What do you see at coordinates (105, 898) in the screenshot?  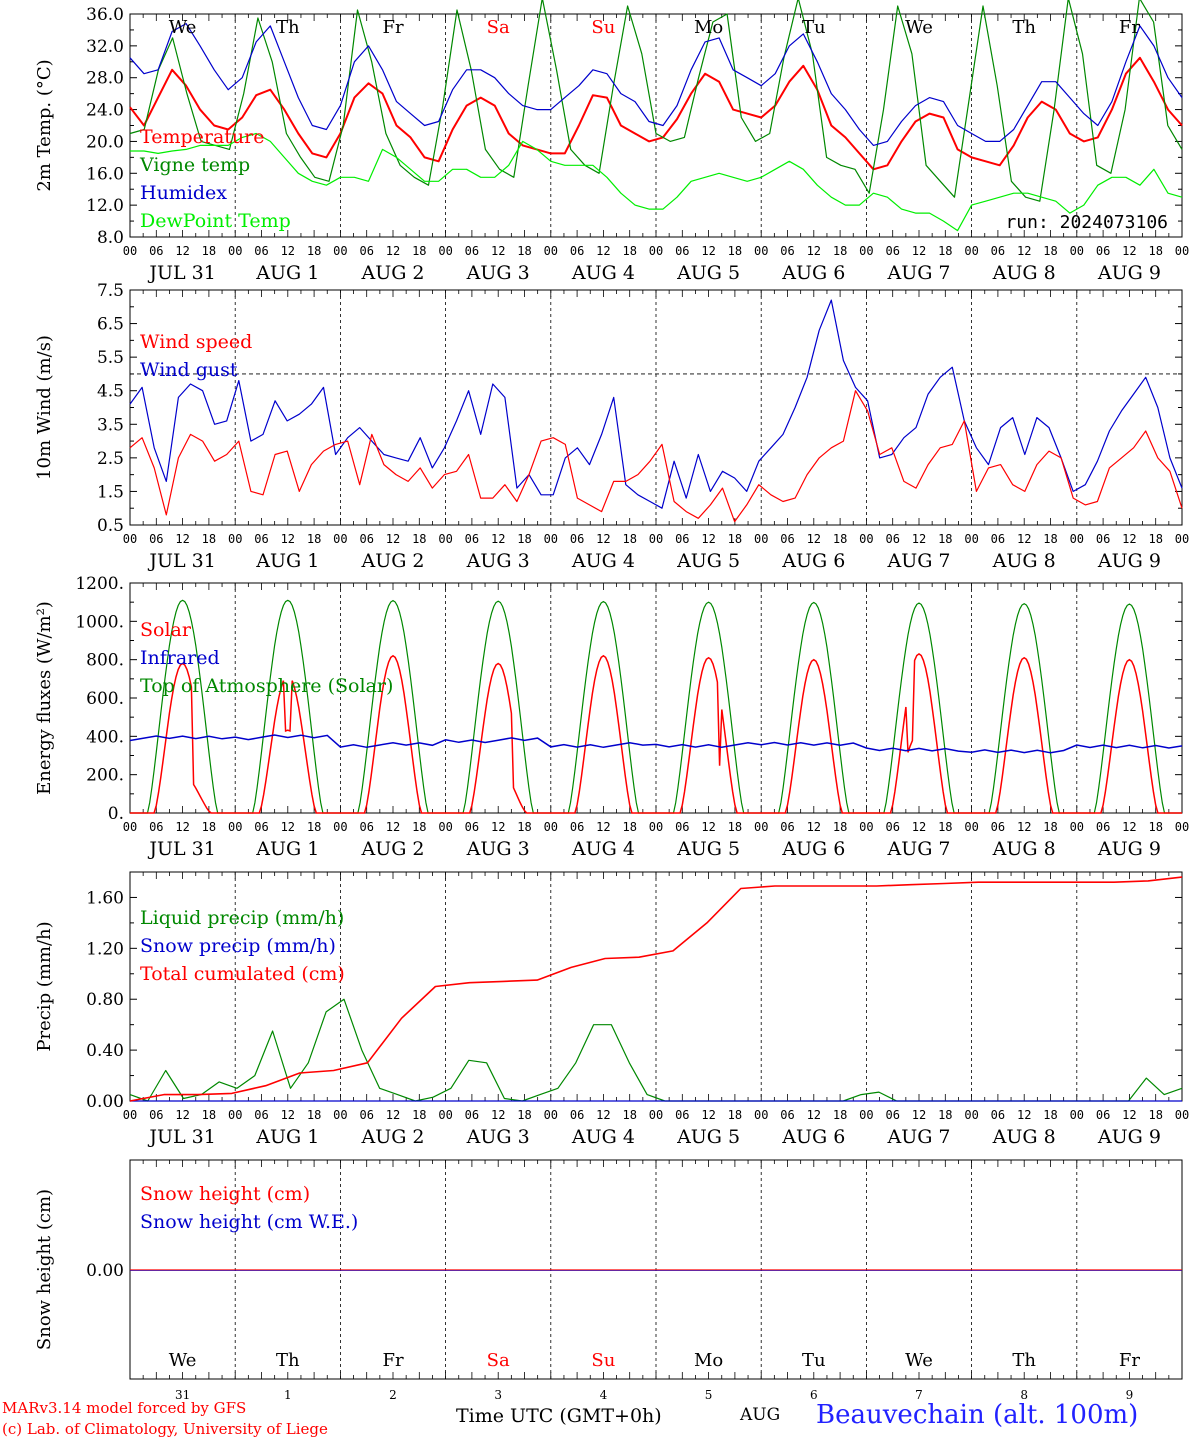 I see `y-tick-label: 1.60` at bounding box center [105, 898].